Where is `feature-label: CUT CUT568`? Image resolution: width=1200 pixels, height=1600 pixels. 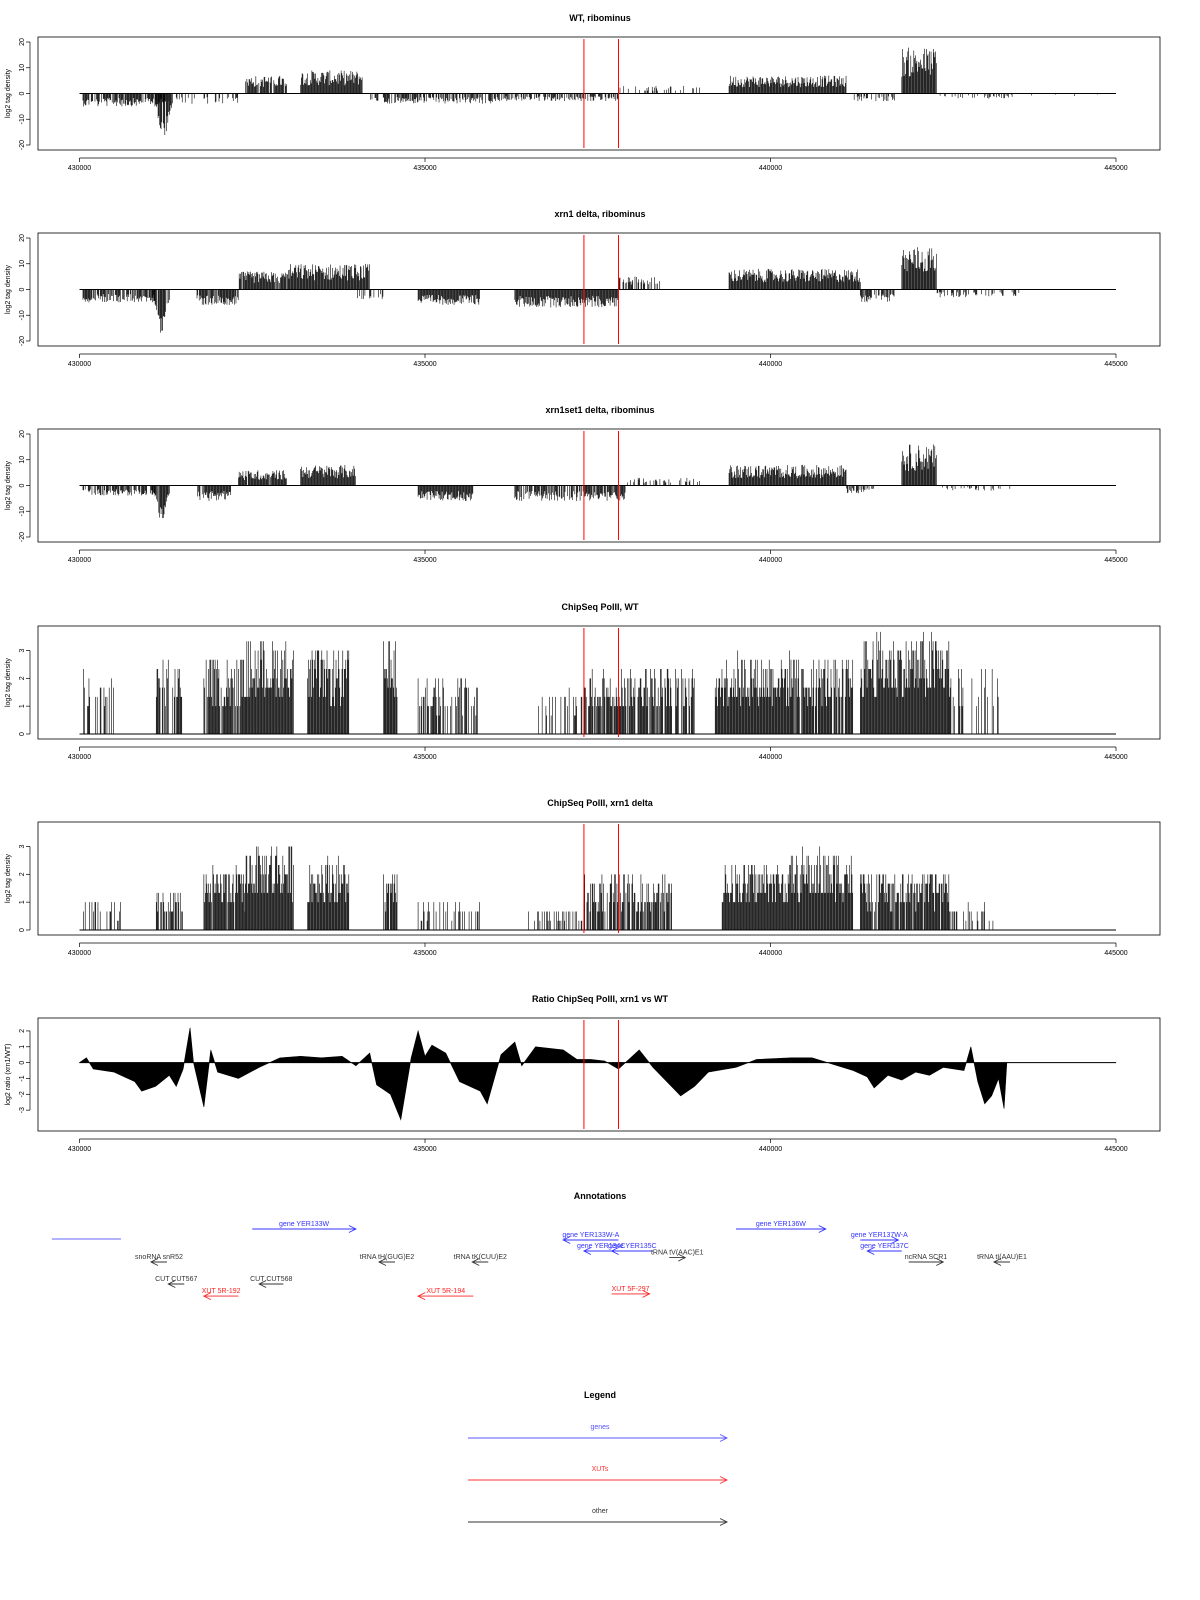 feature-label: CUT CUT568 is located at coordinates (271, 1279).